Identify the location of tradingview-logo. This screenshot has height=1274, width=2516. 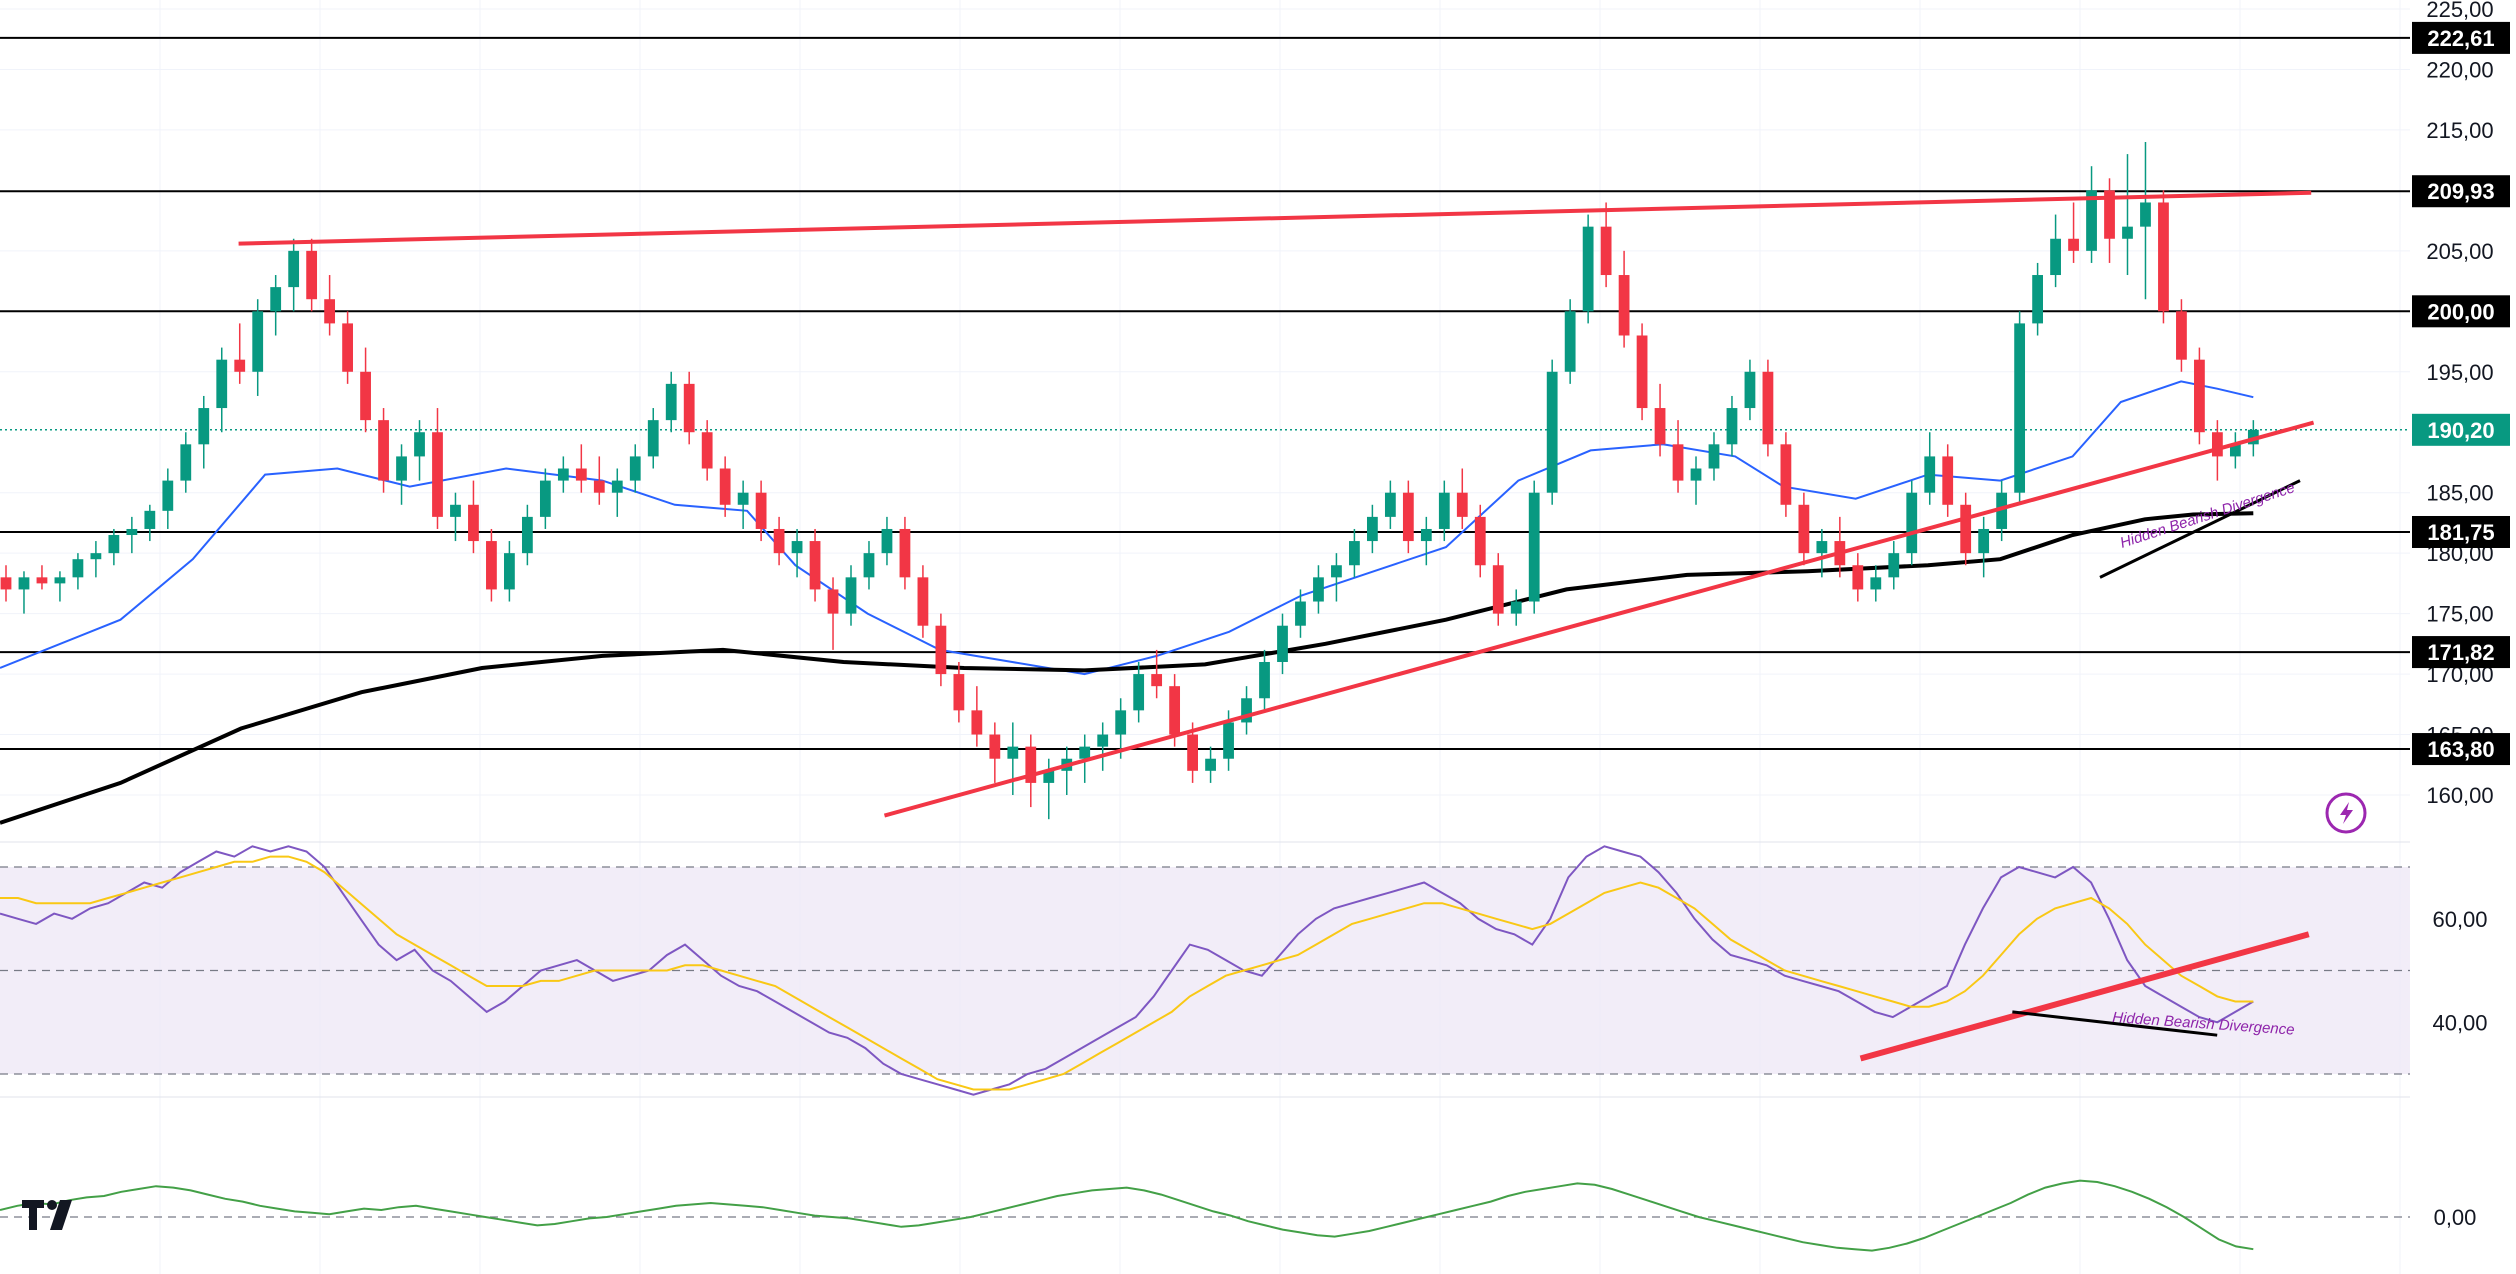
(47, 1215).